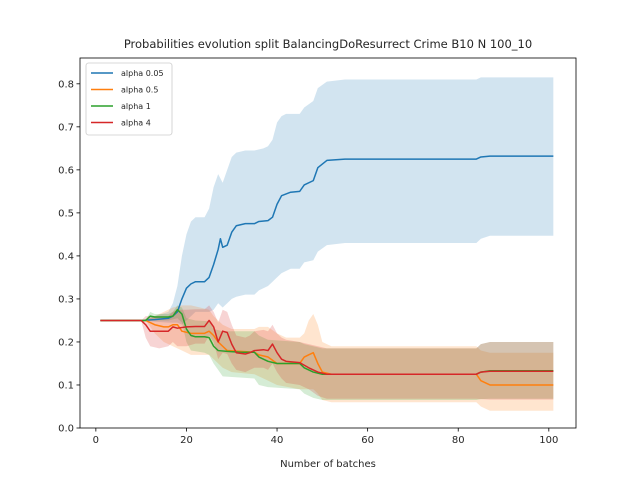 The height and width of the screenshot is (480, 640). Describe the element at coordinates (136, 106) in the screenshot. I see `legend-label: alpha 1` at that location.